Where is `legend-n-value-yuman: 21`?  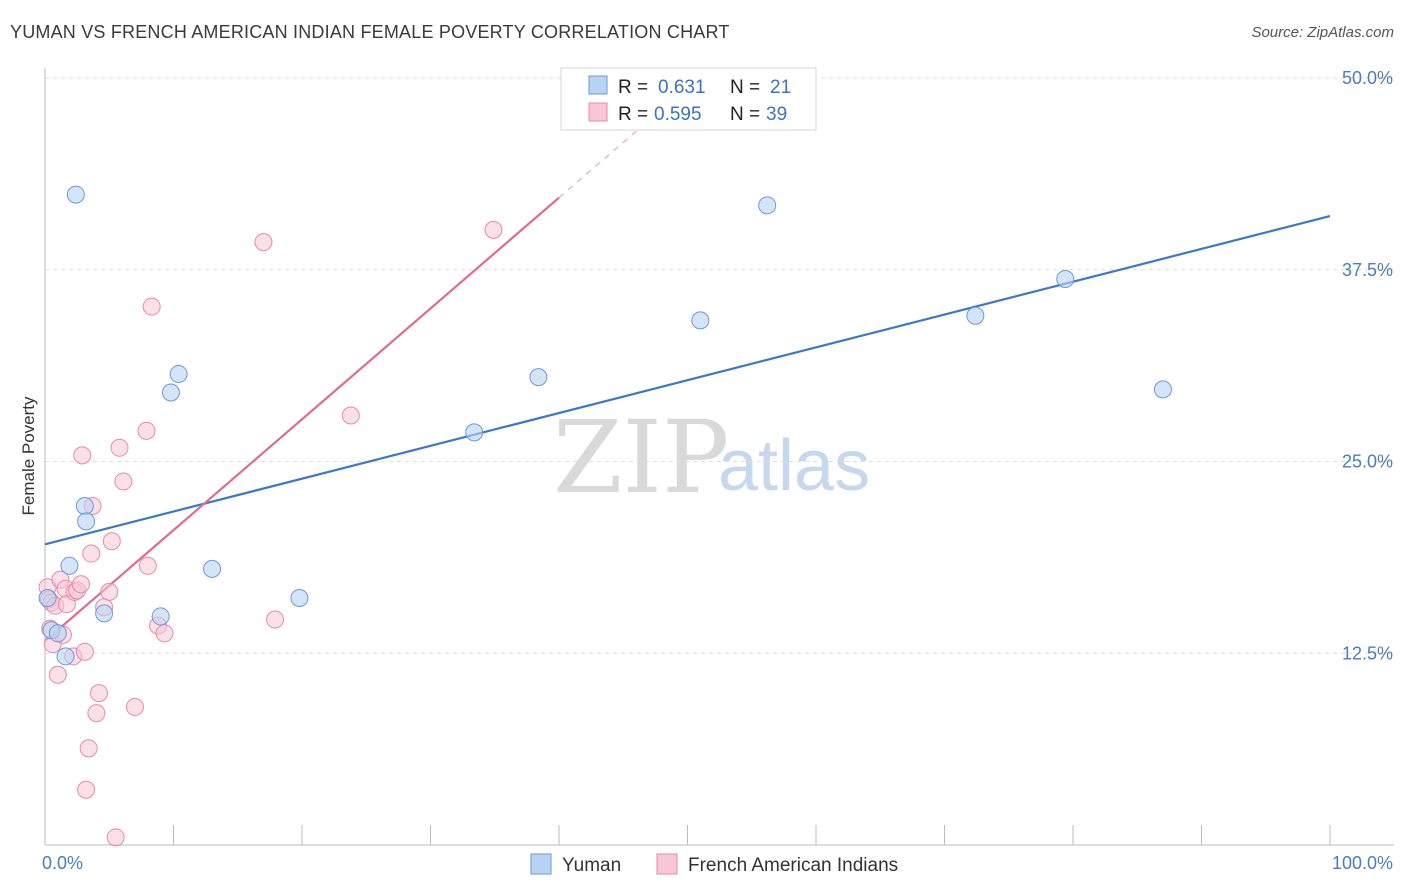 legend-n-value-yuman: 21 is located at coordinates (780, 87).